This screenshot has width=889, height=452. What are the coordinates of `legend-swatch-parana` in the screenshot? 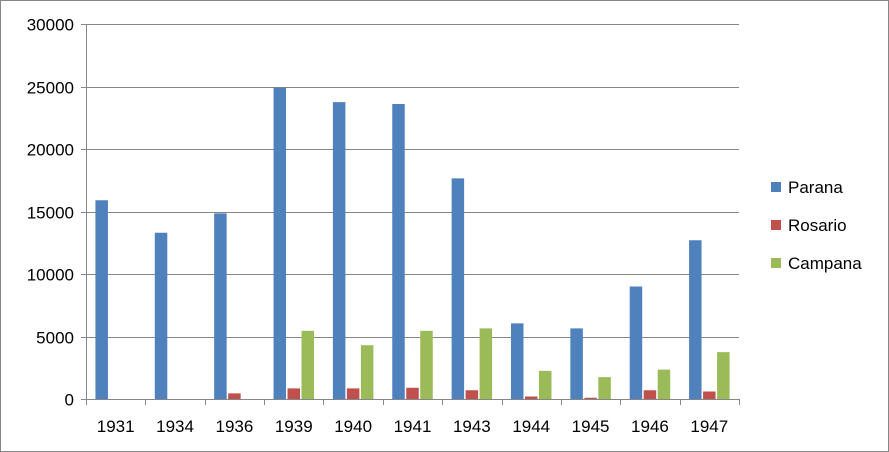 It's located at (776, 187).